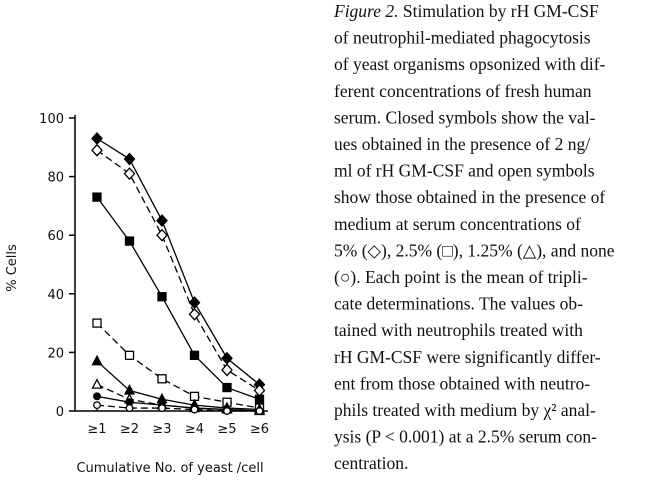 This screenshot has width=649, height=480. I want to click on caption-line: tained with neutrophils treated with, so click(458, 330).